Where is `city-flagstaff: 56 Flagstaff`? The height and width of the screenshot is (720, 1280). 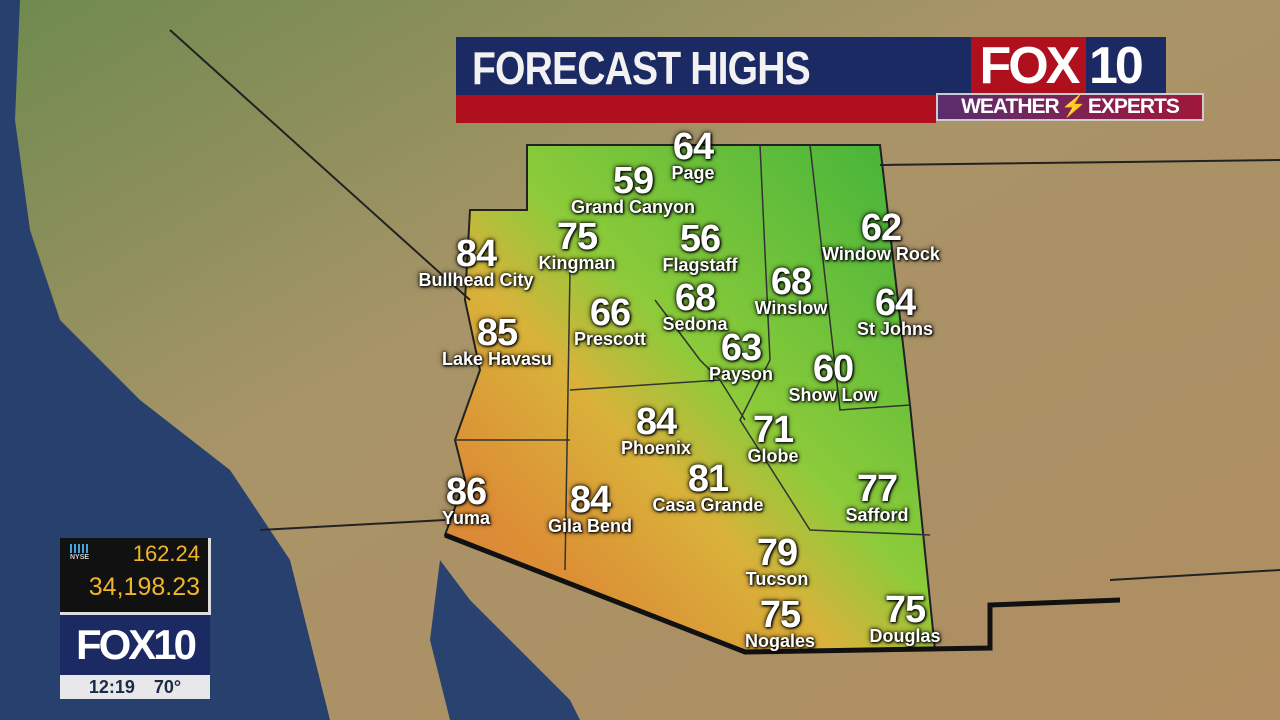
city-flagstaff: 56 Flagstaff is located at coordinates (700, 246).